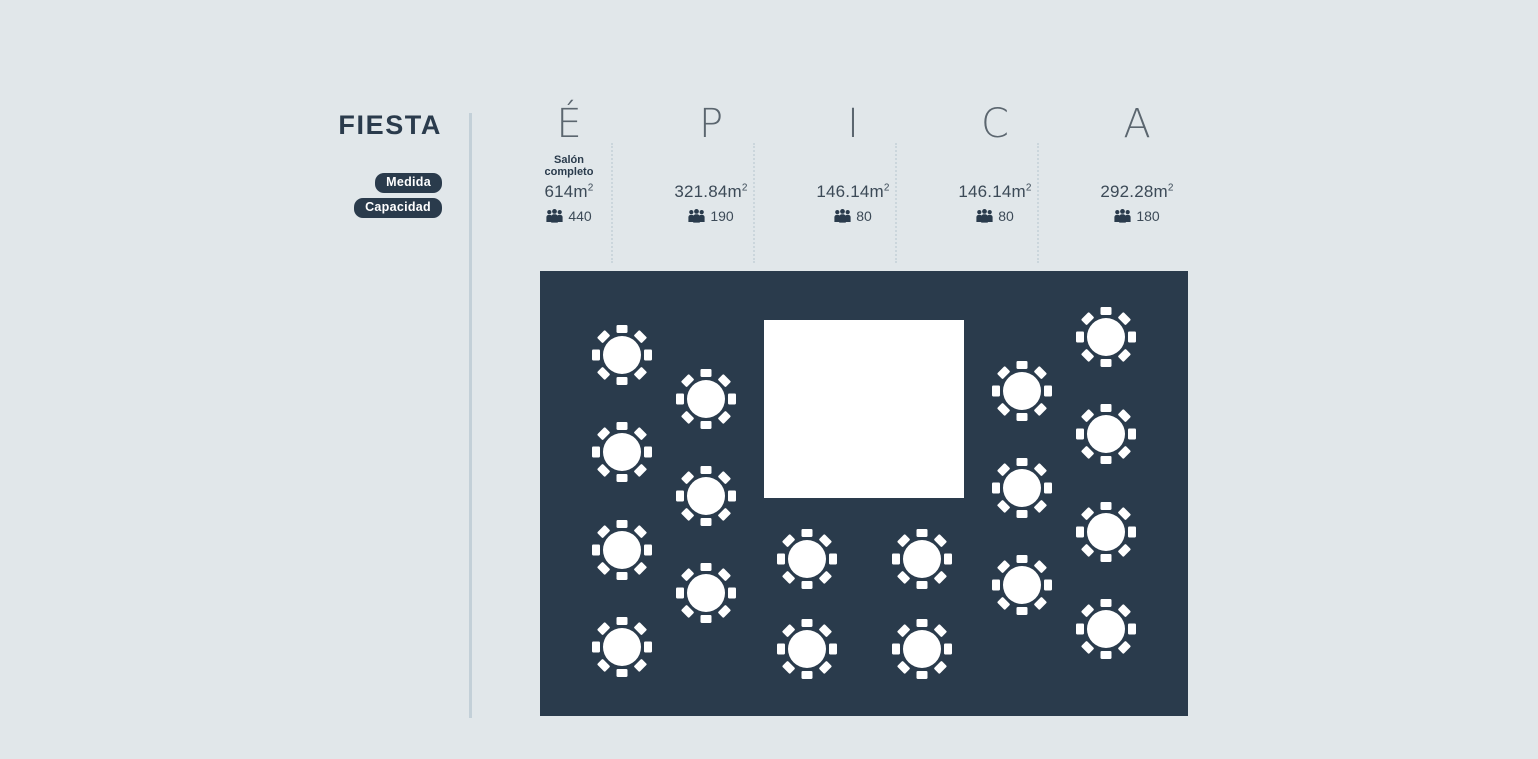 This screenshot has height=759, width=1538. What do you see at coordinates (711, 191) in the screenshot?
I see `column-area-value: 321.84m2` at bounding box center [711, 191].